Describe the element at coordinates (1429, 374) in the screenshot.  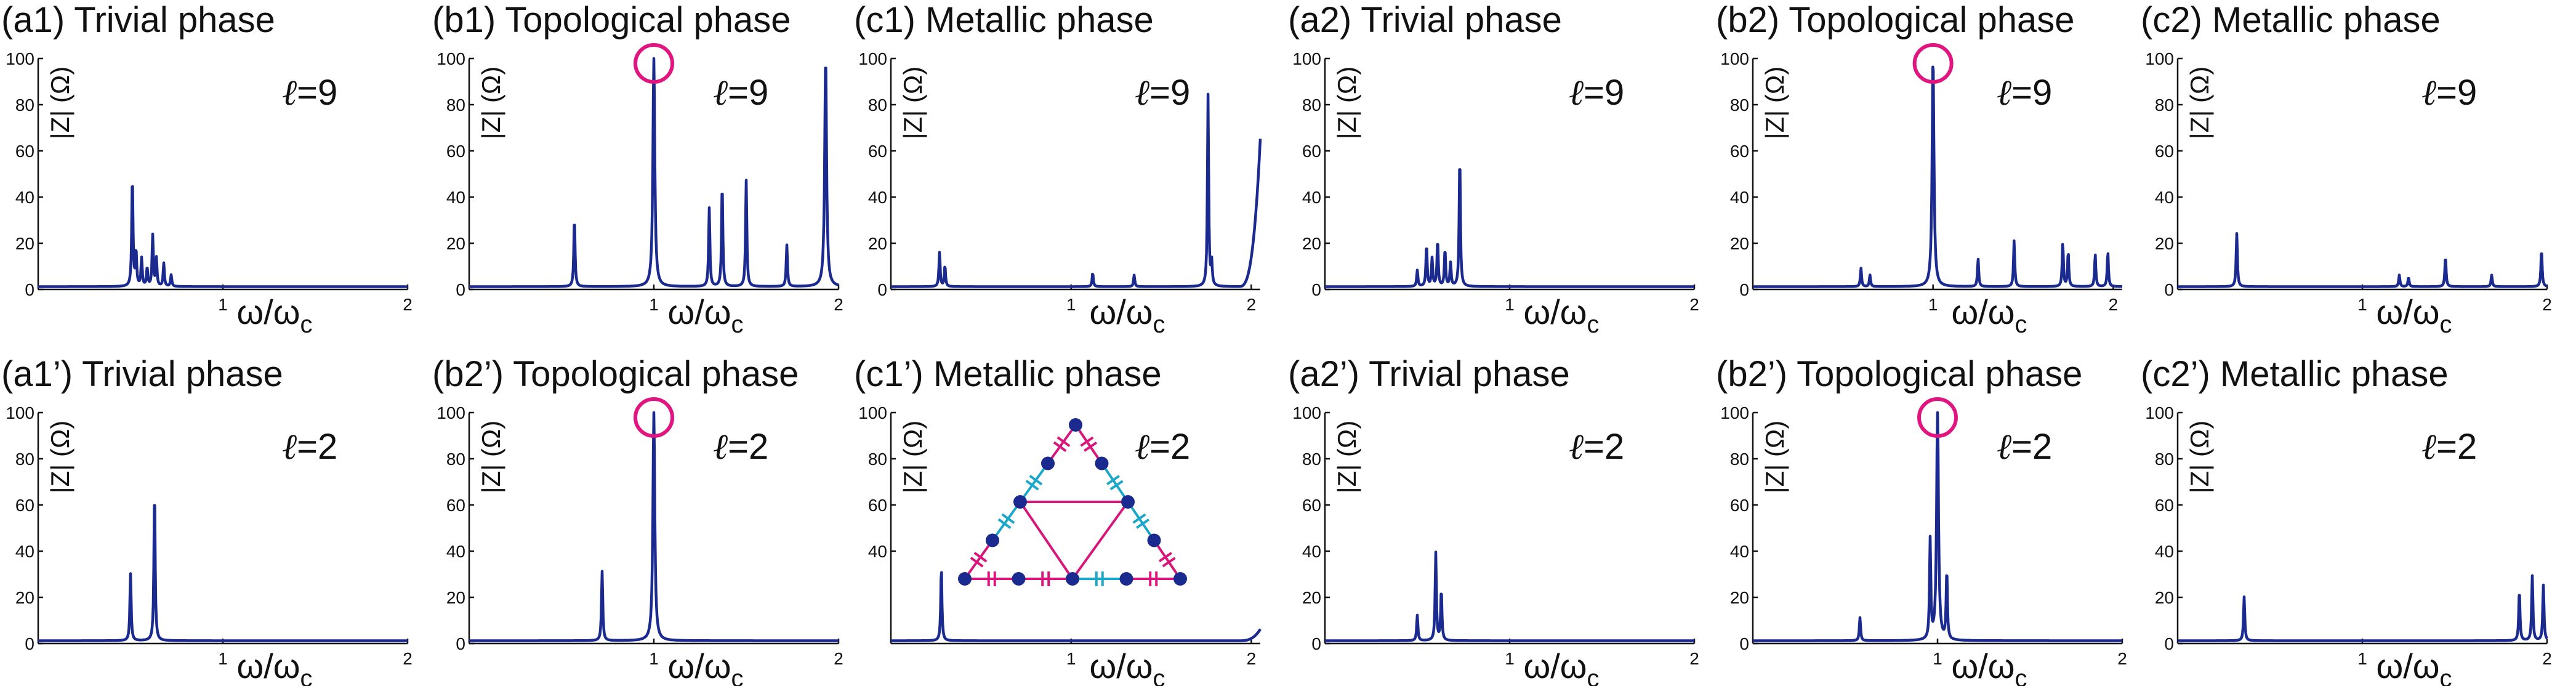
I see `panel-title: (a2’) Trivial phase` at that location.